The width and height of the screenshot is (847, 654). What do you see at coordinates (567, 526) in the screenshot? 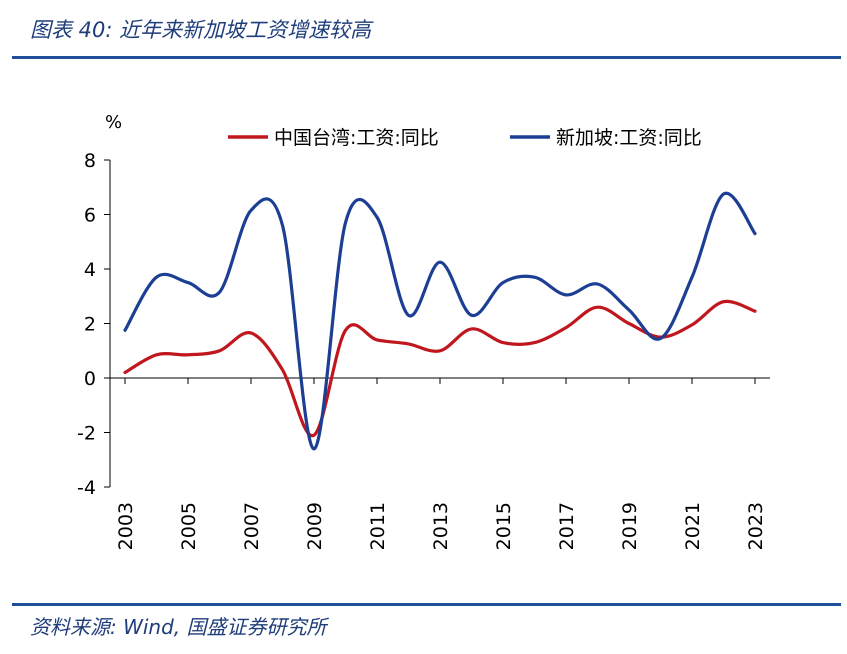
I see `x-tick-label: 2017` at bounding box center [567, 526].